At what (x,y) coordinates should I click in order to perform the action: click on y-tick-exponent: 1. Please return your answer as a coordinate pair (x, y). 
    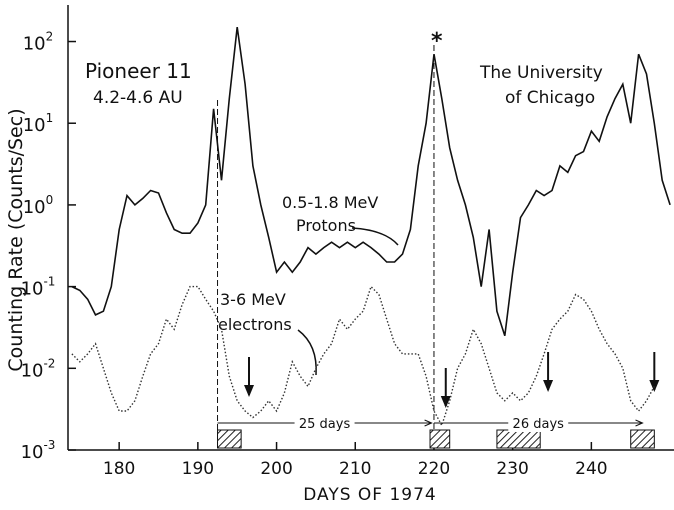
    Looking at the image, I should click on (50, 118).